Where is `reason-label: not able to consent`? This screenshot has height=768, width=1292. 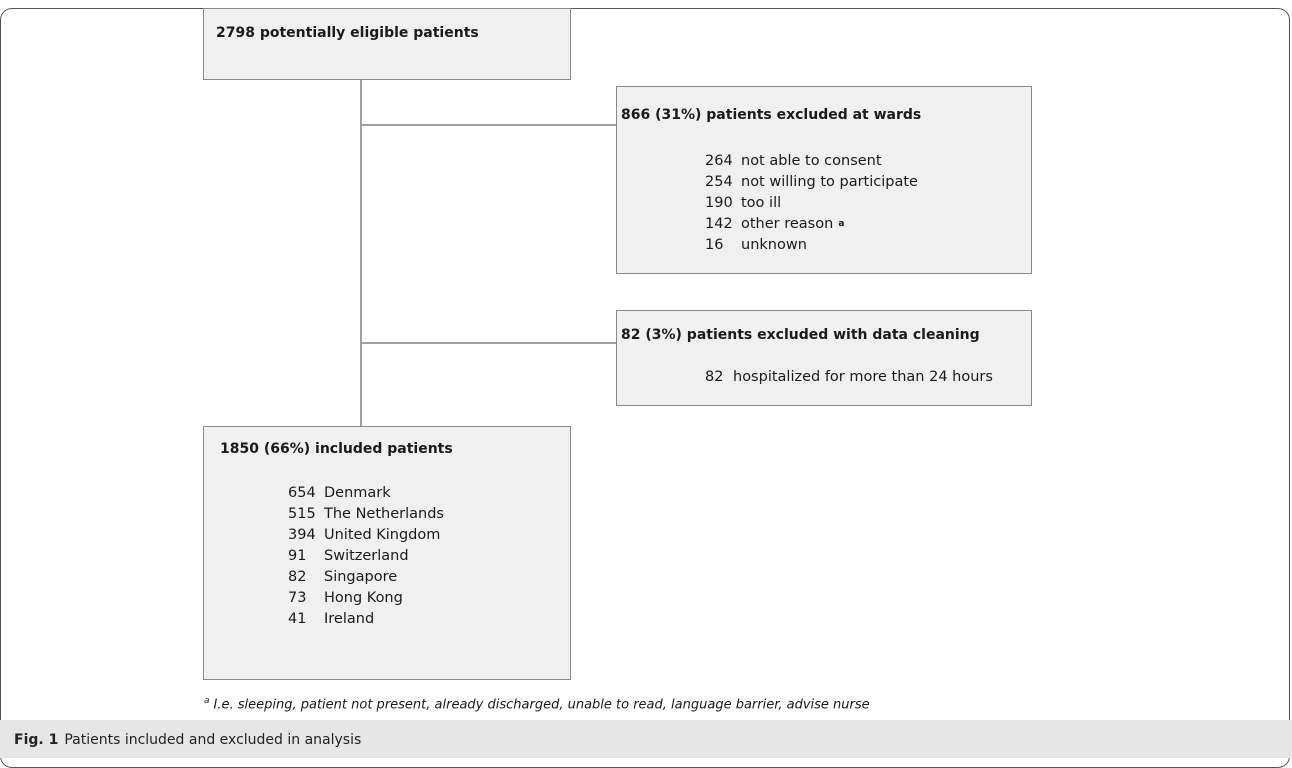 reason-label: not able to consent is located at coordinates (811, 161).